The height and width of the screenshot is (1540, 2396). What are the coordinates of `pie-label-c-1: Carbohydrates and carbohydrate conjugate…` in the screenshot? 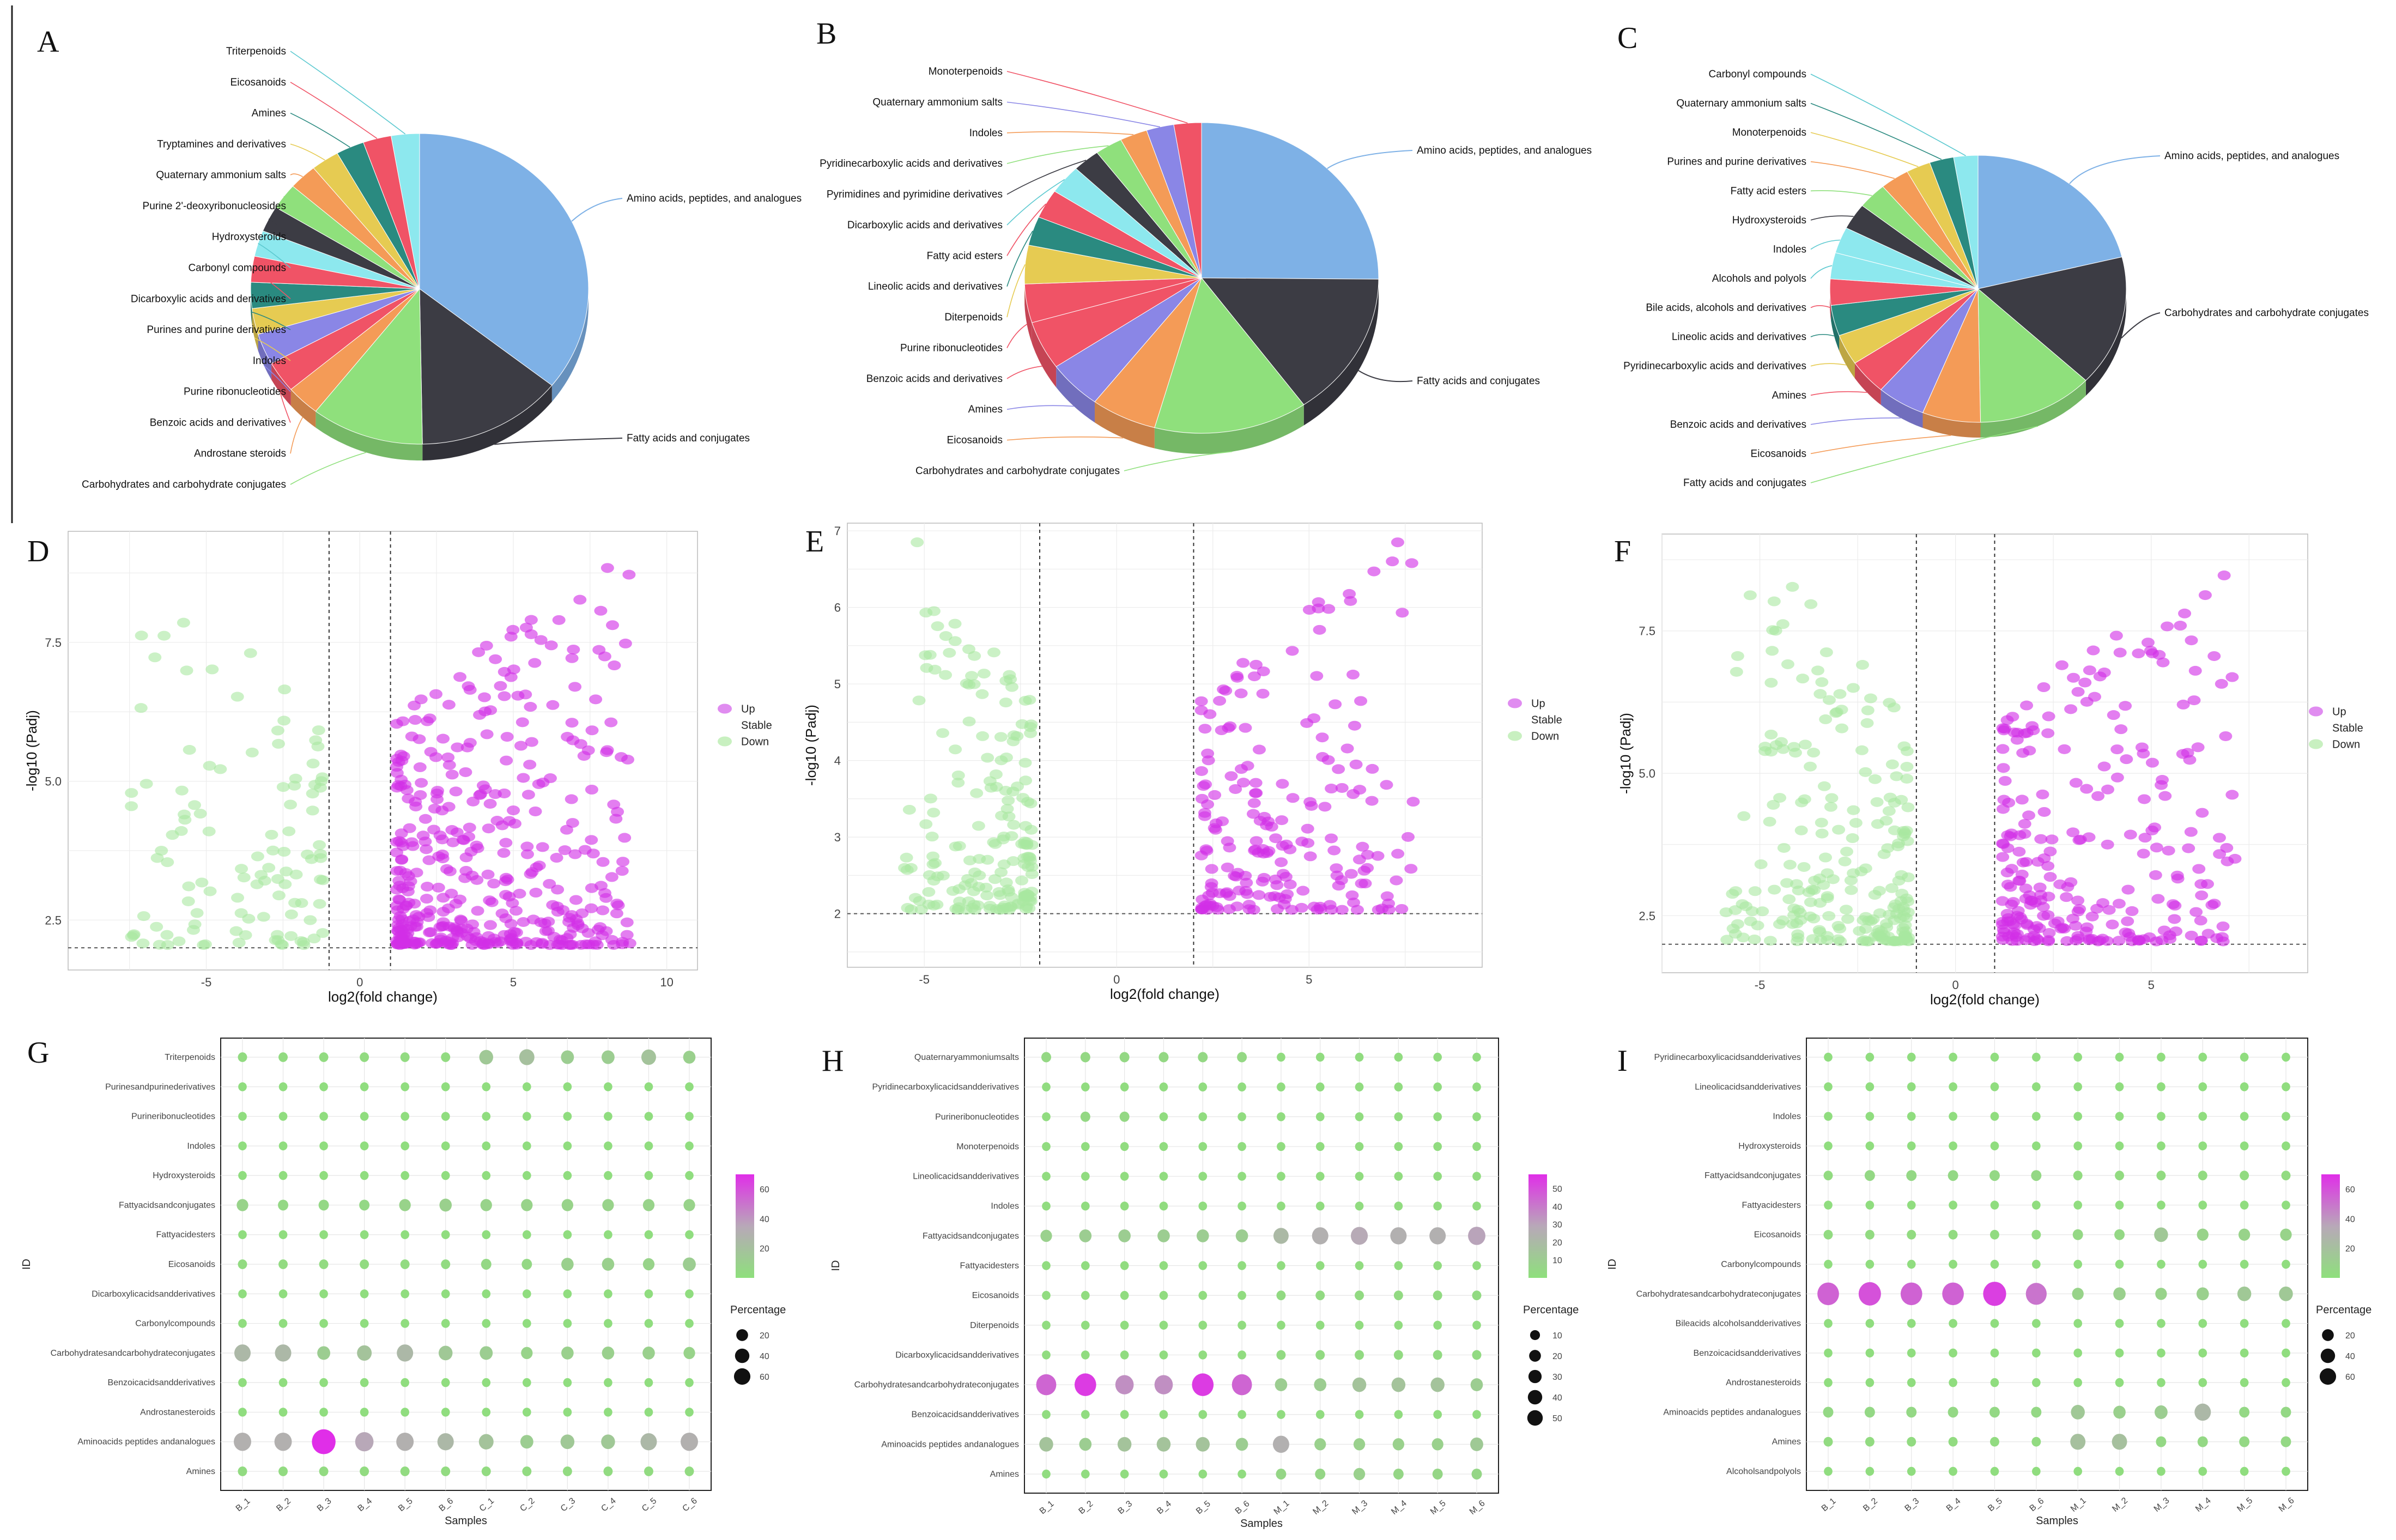 It's located at (2266, 313).